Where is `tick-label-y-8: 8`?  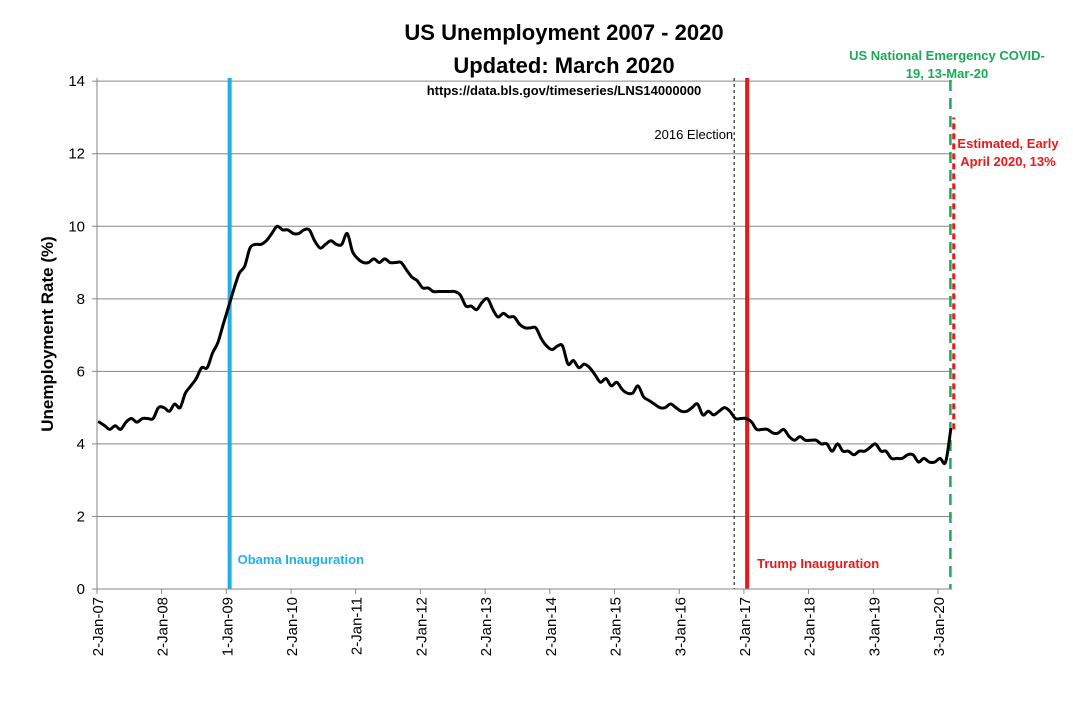
tick-label-y-8: 8 is located at coordinates (81, 299).